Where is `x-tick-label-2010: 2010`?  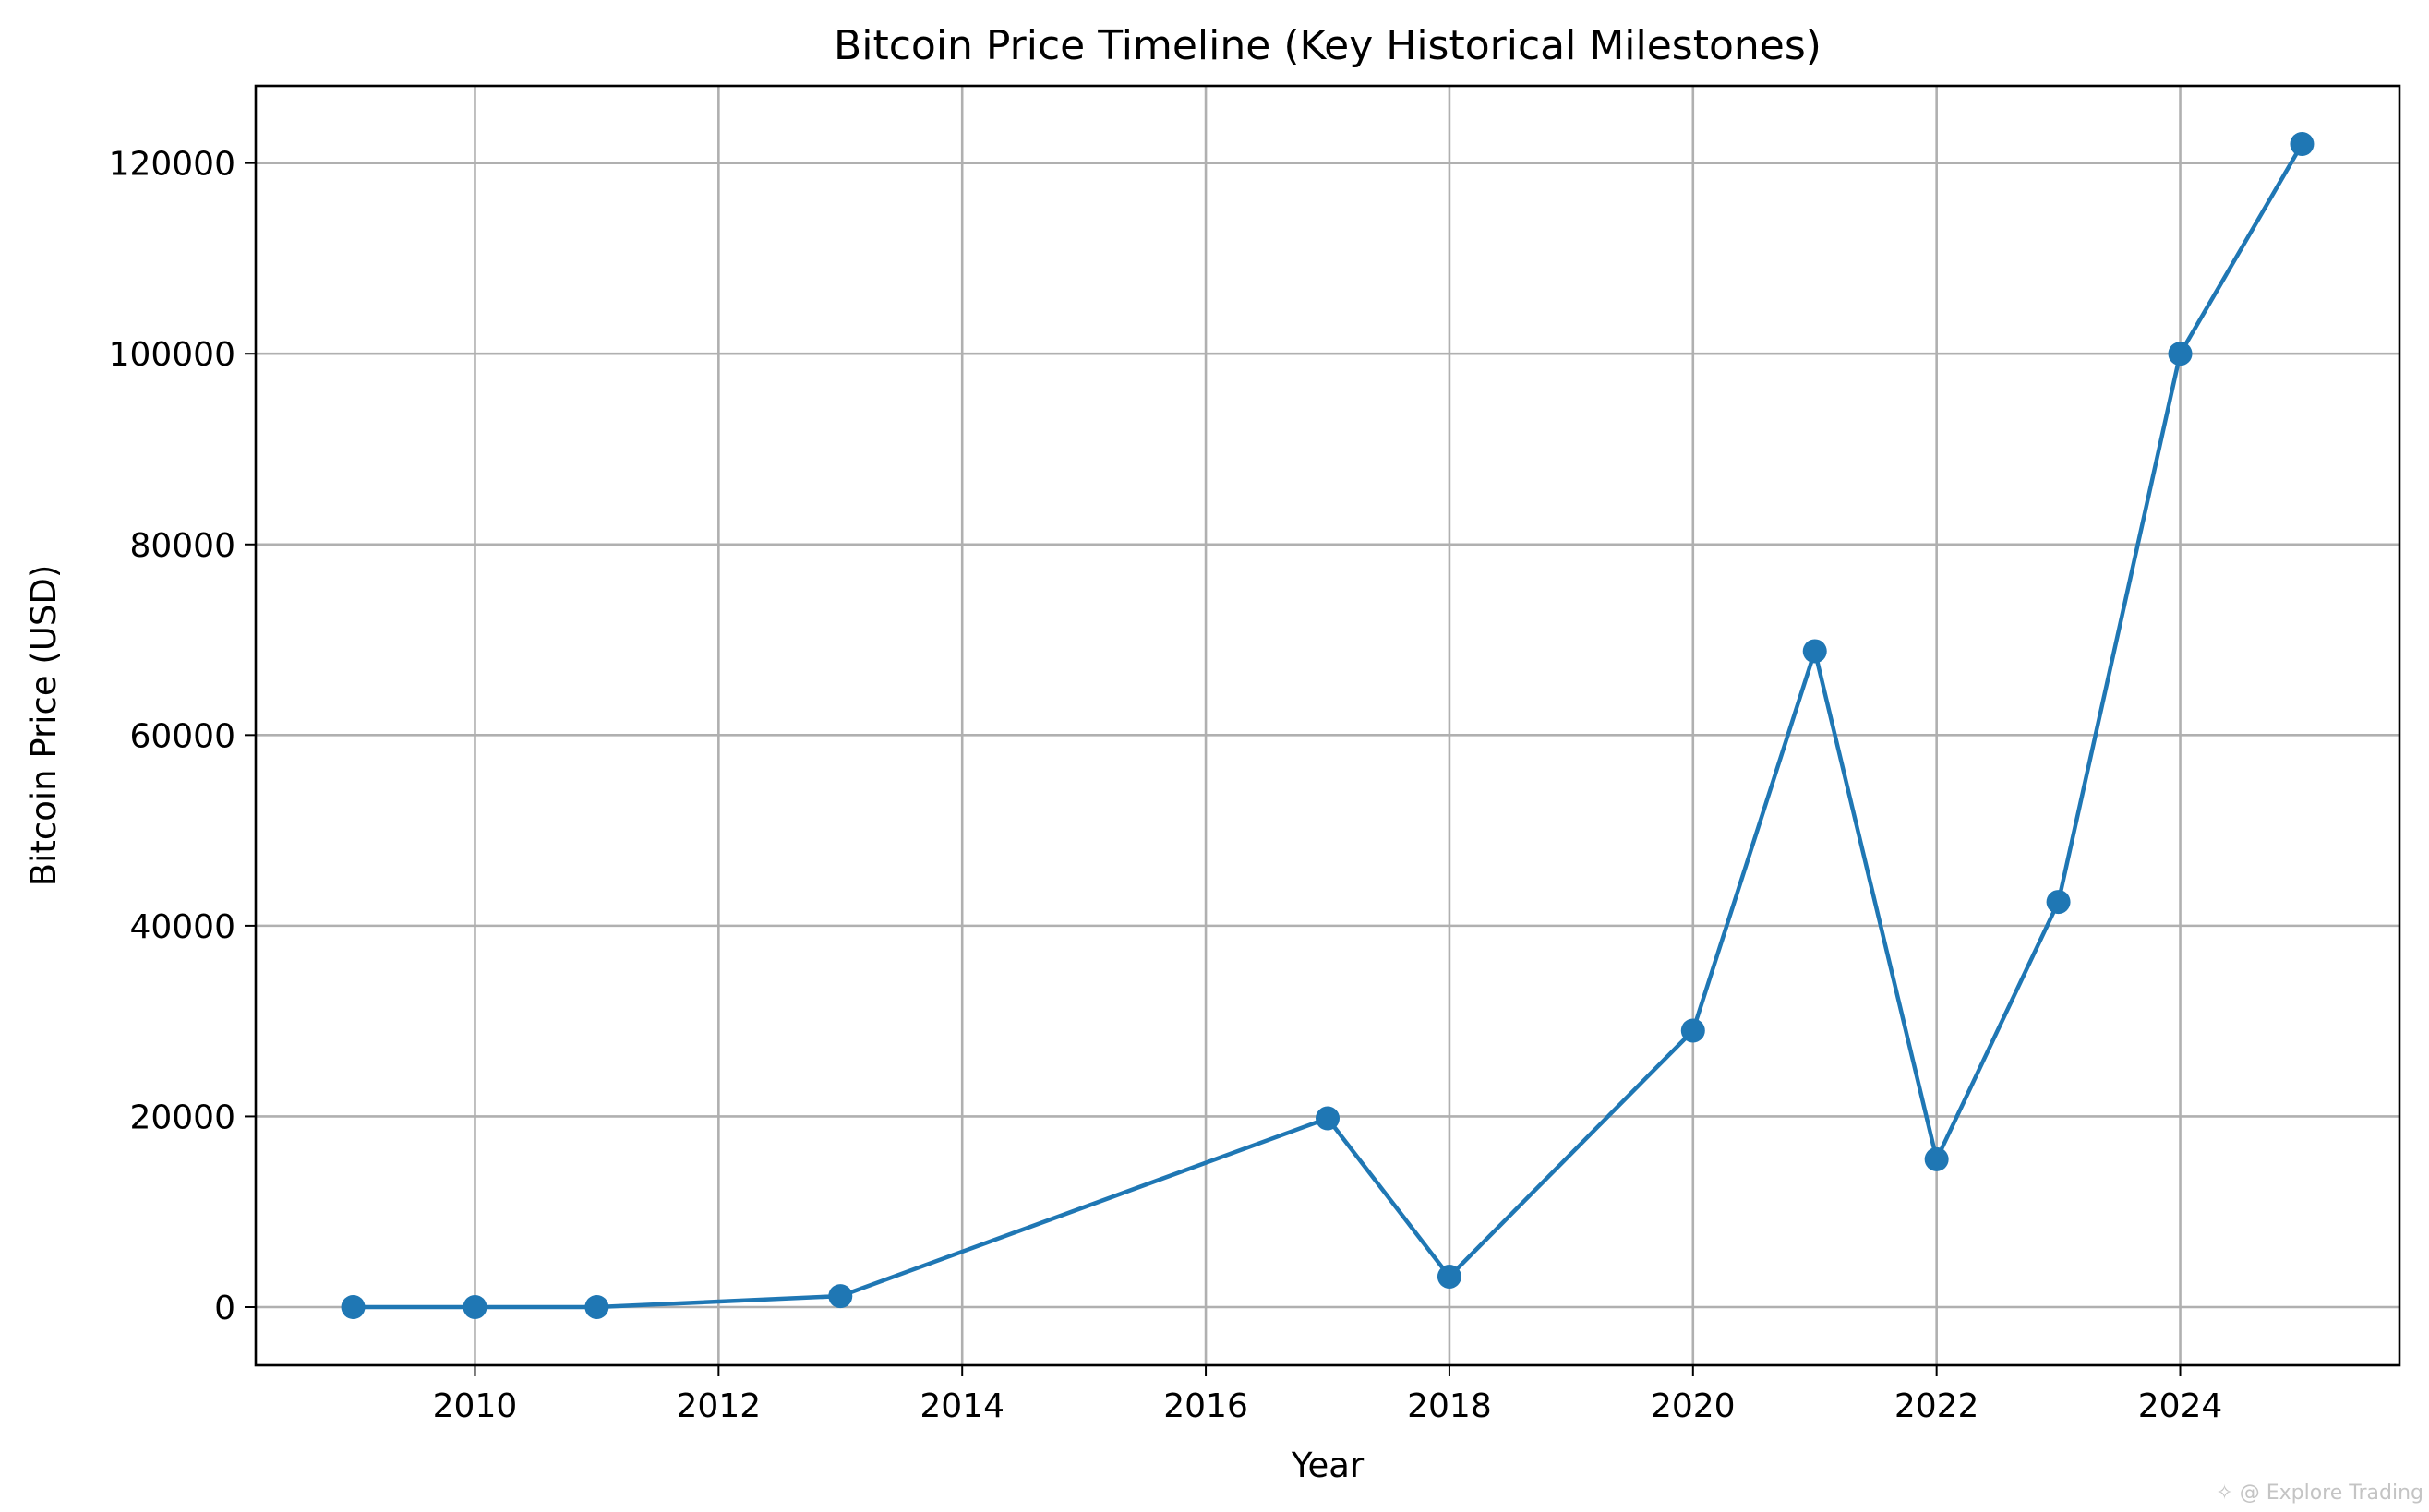
x-tick-label-2010: 2010 is located at coordinates (475, 1406).